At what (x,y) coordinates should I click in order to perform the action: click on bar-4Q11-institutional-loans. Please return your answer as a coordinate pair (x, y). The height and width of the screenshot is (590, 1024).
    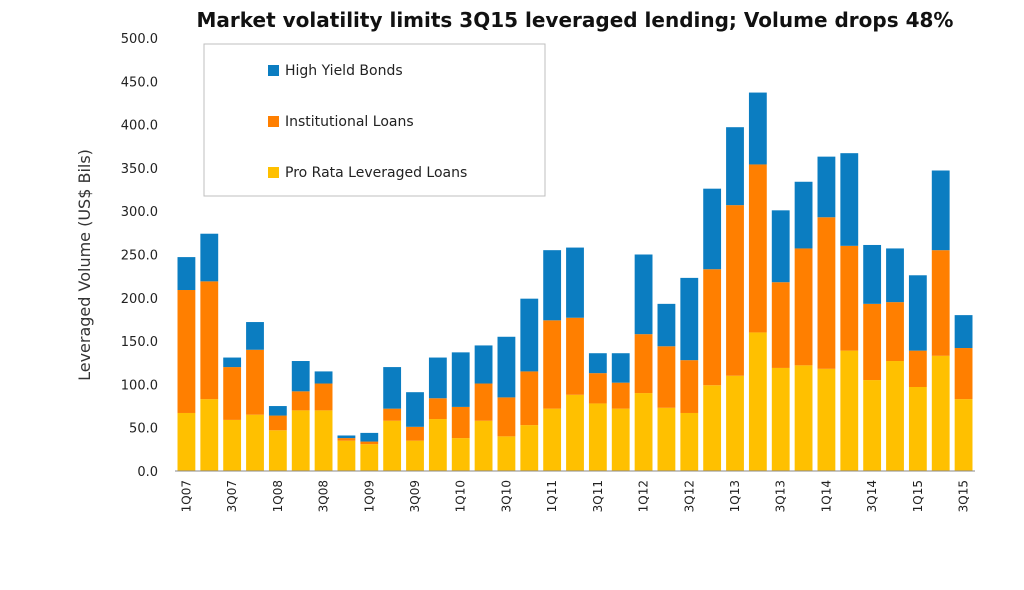
    Looking at the image, I should click on (620, 395).